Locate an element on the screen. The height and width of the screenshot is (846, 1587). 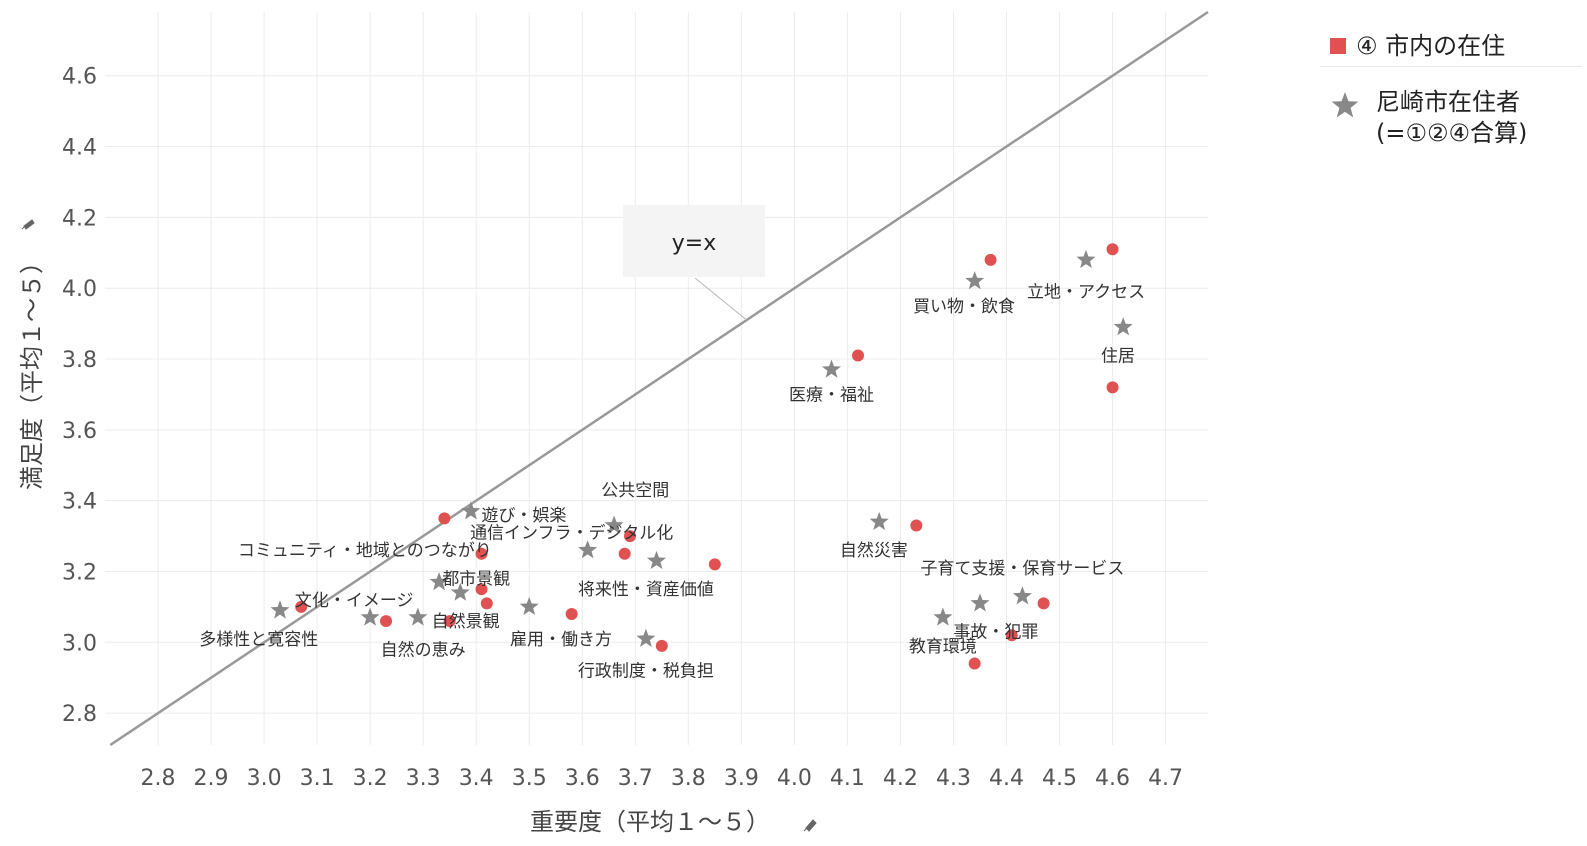
x-tick-label: 4.7 is located at coordinates (1165, 778).